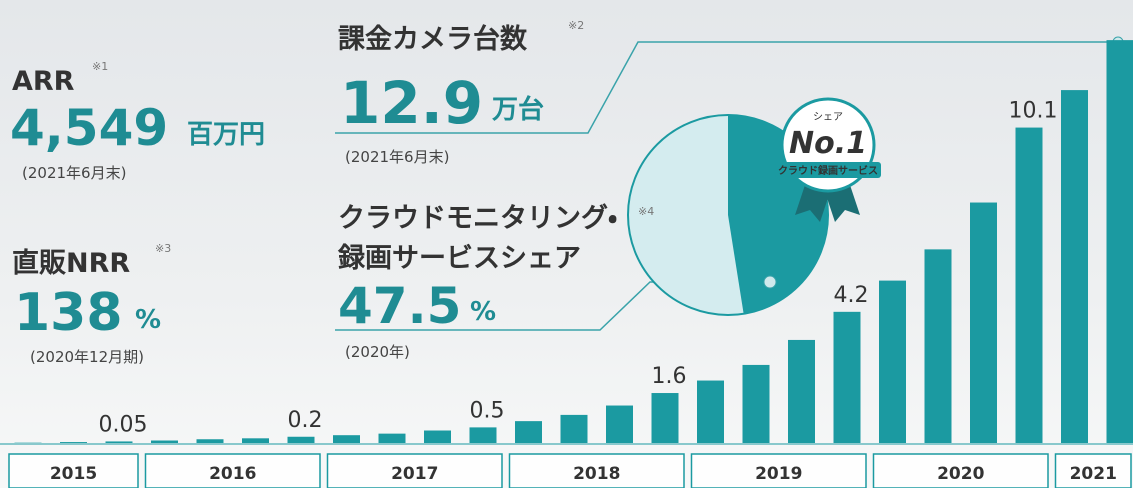 The width and height of the screenshot is (1133, 488). Describe the element at coordinates (163, 248) in the screenshot. I see `nrr-note: ※3` at that location.